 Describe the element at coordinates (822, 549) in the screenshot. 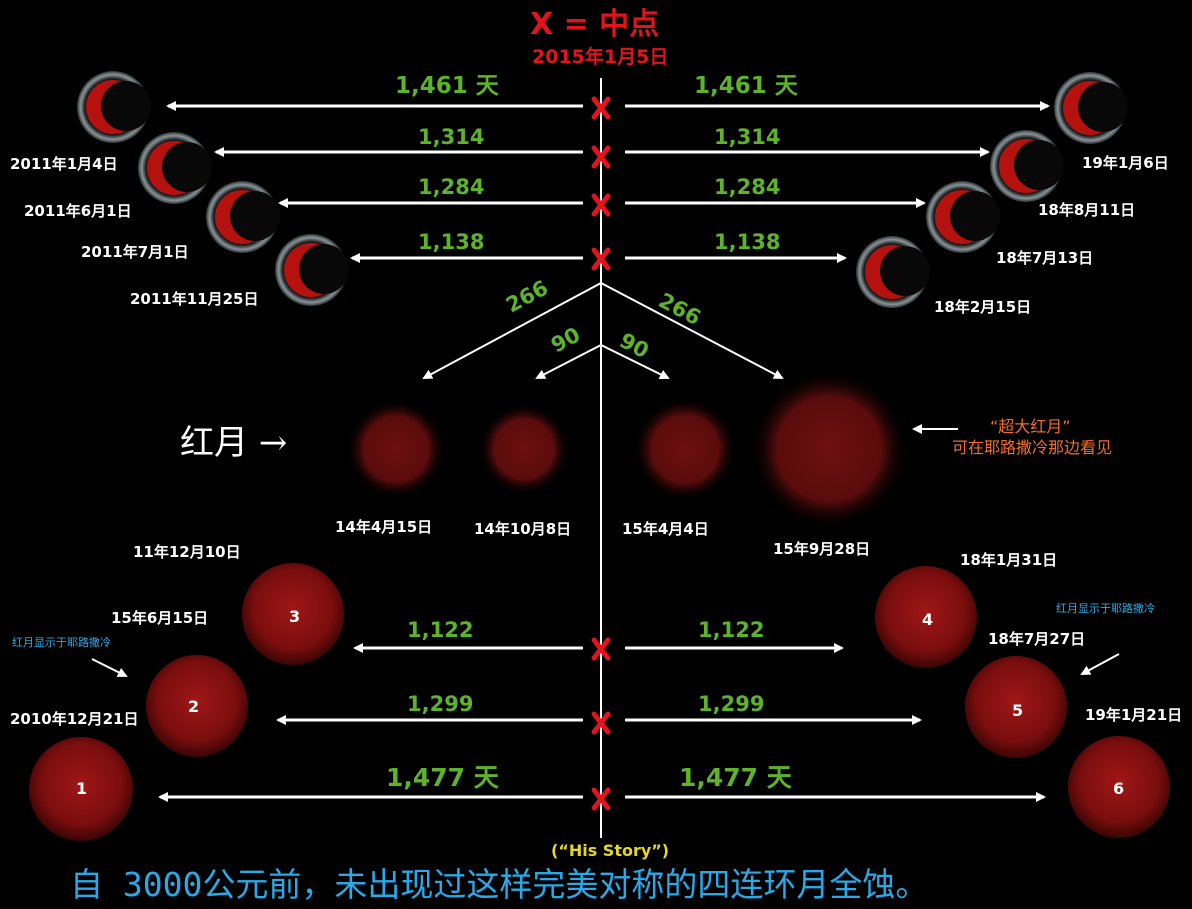

I see `blood-moon-date-4: 15年9月28日` at that location.